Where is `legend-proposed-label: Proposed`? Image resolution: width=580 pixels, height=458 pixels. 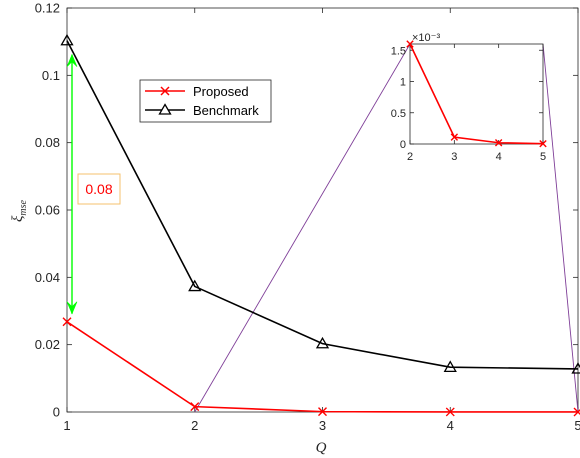 legend-proposed-label: Proposed is located at coordinates (221, 91).